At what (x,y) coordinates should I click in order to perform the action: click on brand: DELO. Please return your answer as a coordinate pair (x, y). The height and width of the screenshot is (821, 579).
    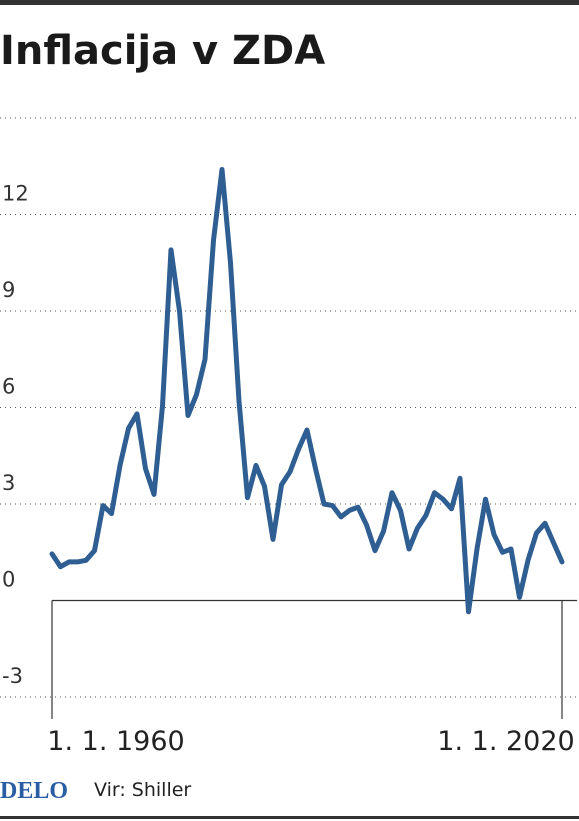
    Looking at the image, I should click on (34, 791).